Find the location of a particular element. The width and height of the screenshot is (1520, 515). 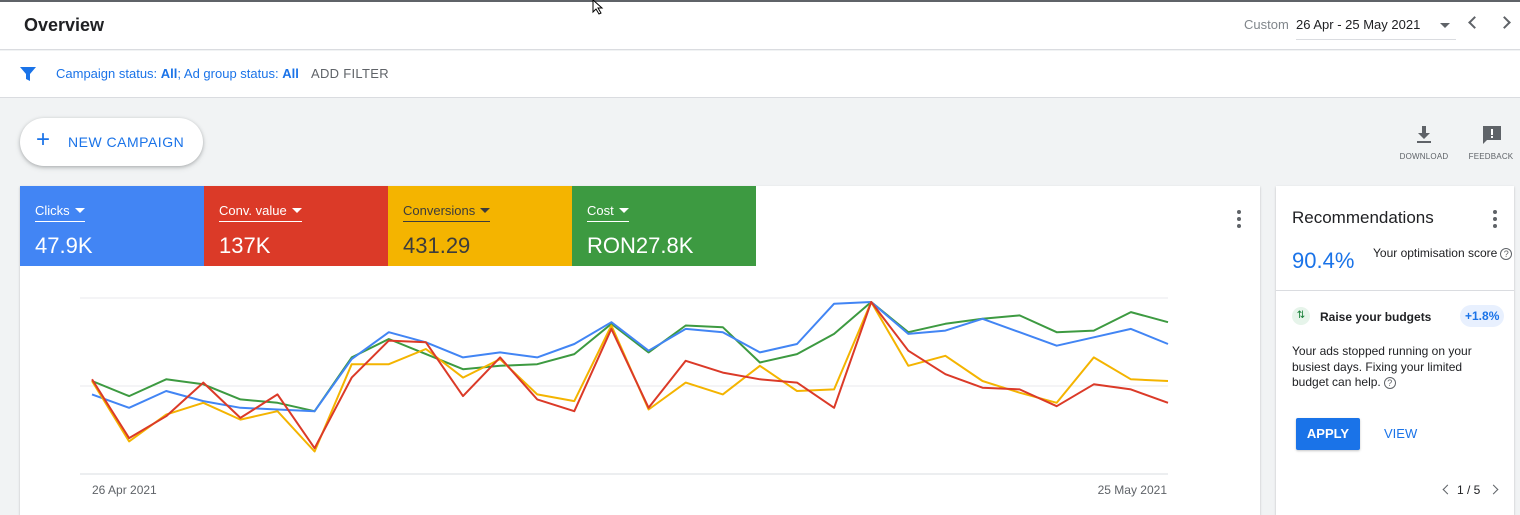

previous-period-chevron-icon is located at coordinates (1474, 22).